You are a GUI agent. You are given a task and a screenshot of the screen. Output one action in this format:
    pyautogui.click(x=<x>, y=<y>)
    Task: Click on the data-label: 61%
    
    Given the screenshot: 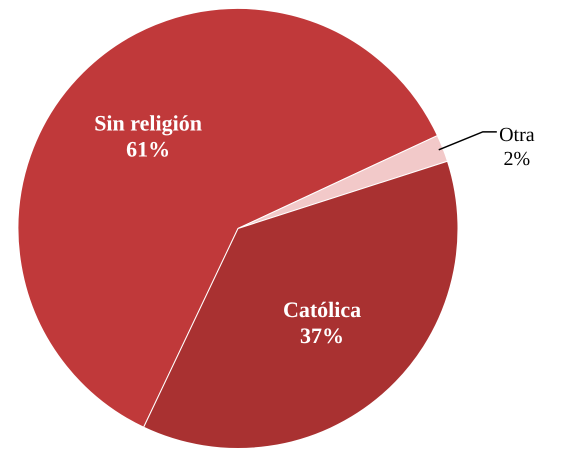 What is the action you would take?
    pyautogui.click(x=148, y=149)
    